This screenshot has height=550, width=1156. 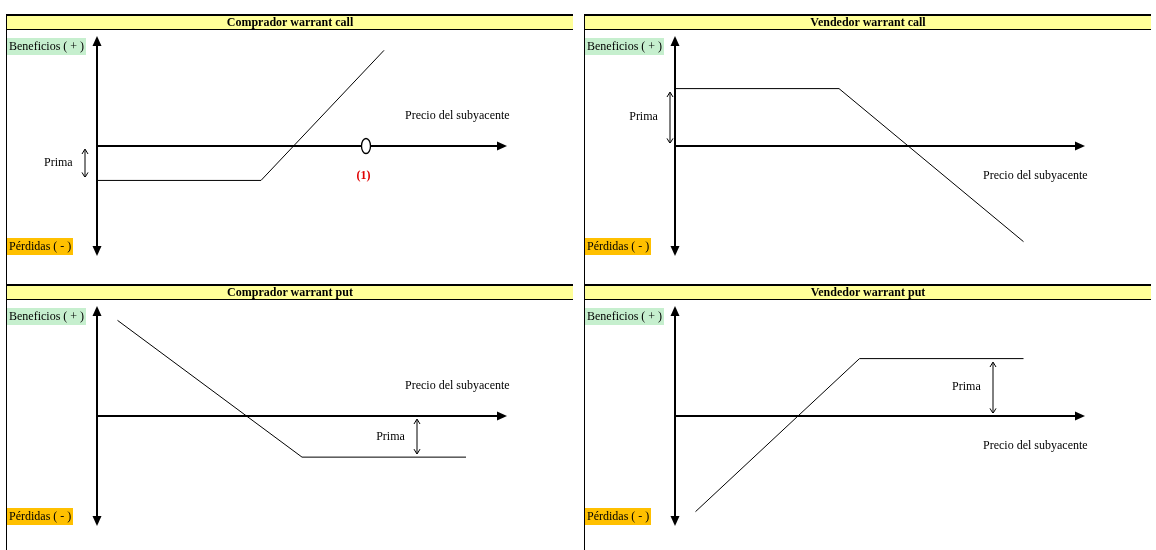 What do you see at coordinates (868, 22) in the screenshot?
I see `chart-title: Vendedor warrant call` at bounding box center [868, 22].